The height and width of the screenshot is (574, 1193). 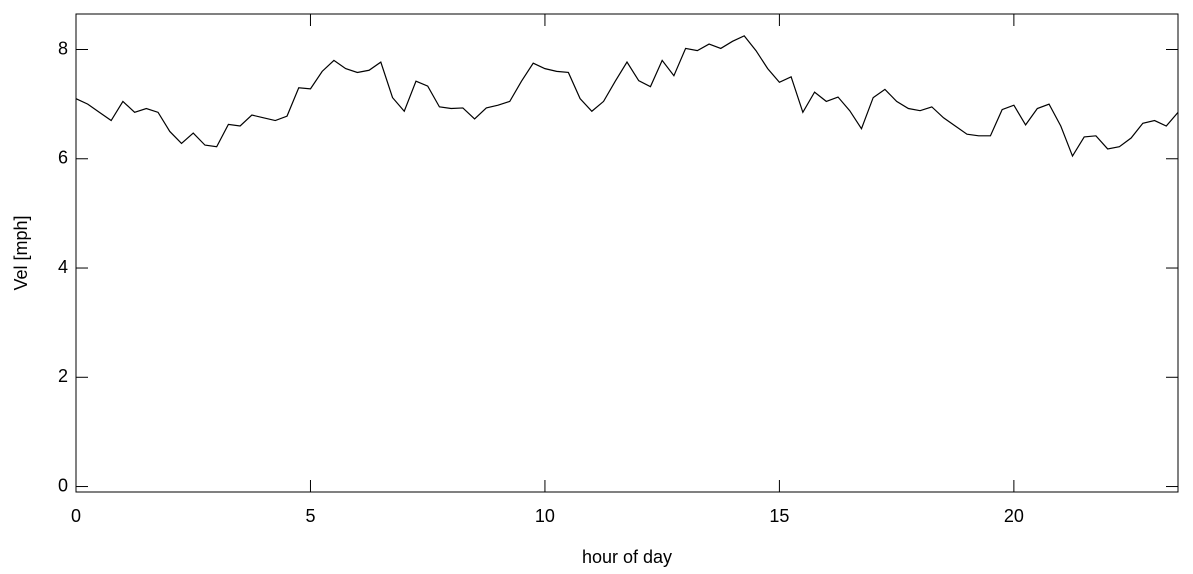 What do you see at coordinates (63, 485) in the screenshot?
I see `y-tick-label: 0` at bounding box center [63, 485].